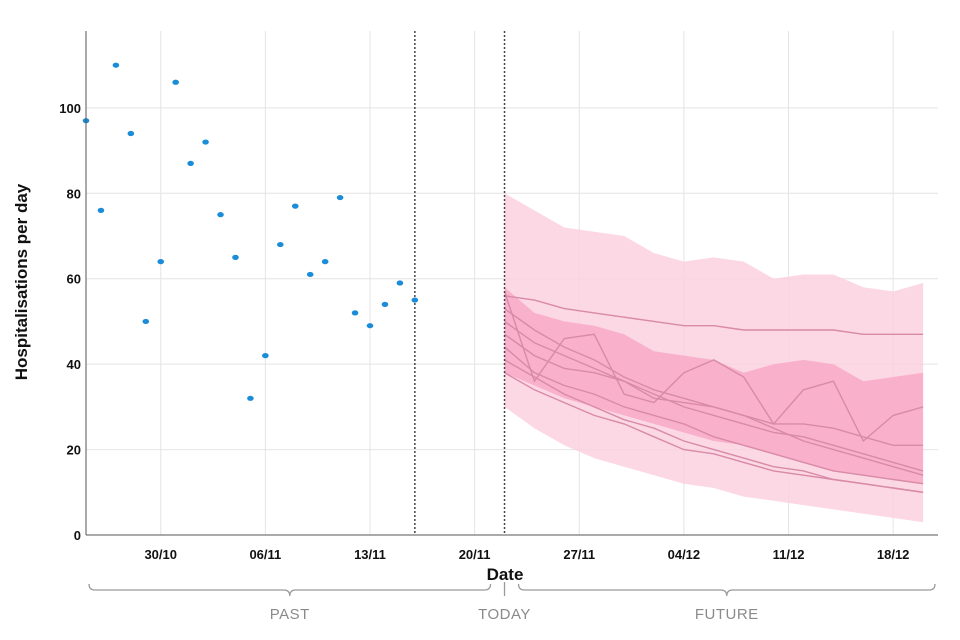 The image size is (960, 640). Describe the element at coordinates (512, 602) in the screenshot. I see `timeline: PAST TODAY FUTURE` at that location.